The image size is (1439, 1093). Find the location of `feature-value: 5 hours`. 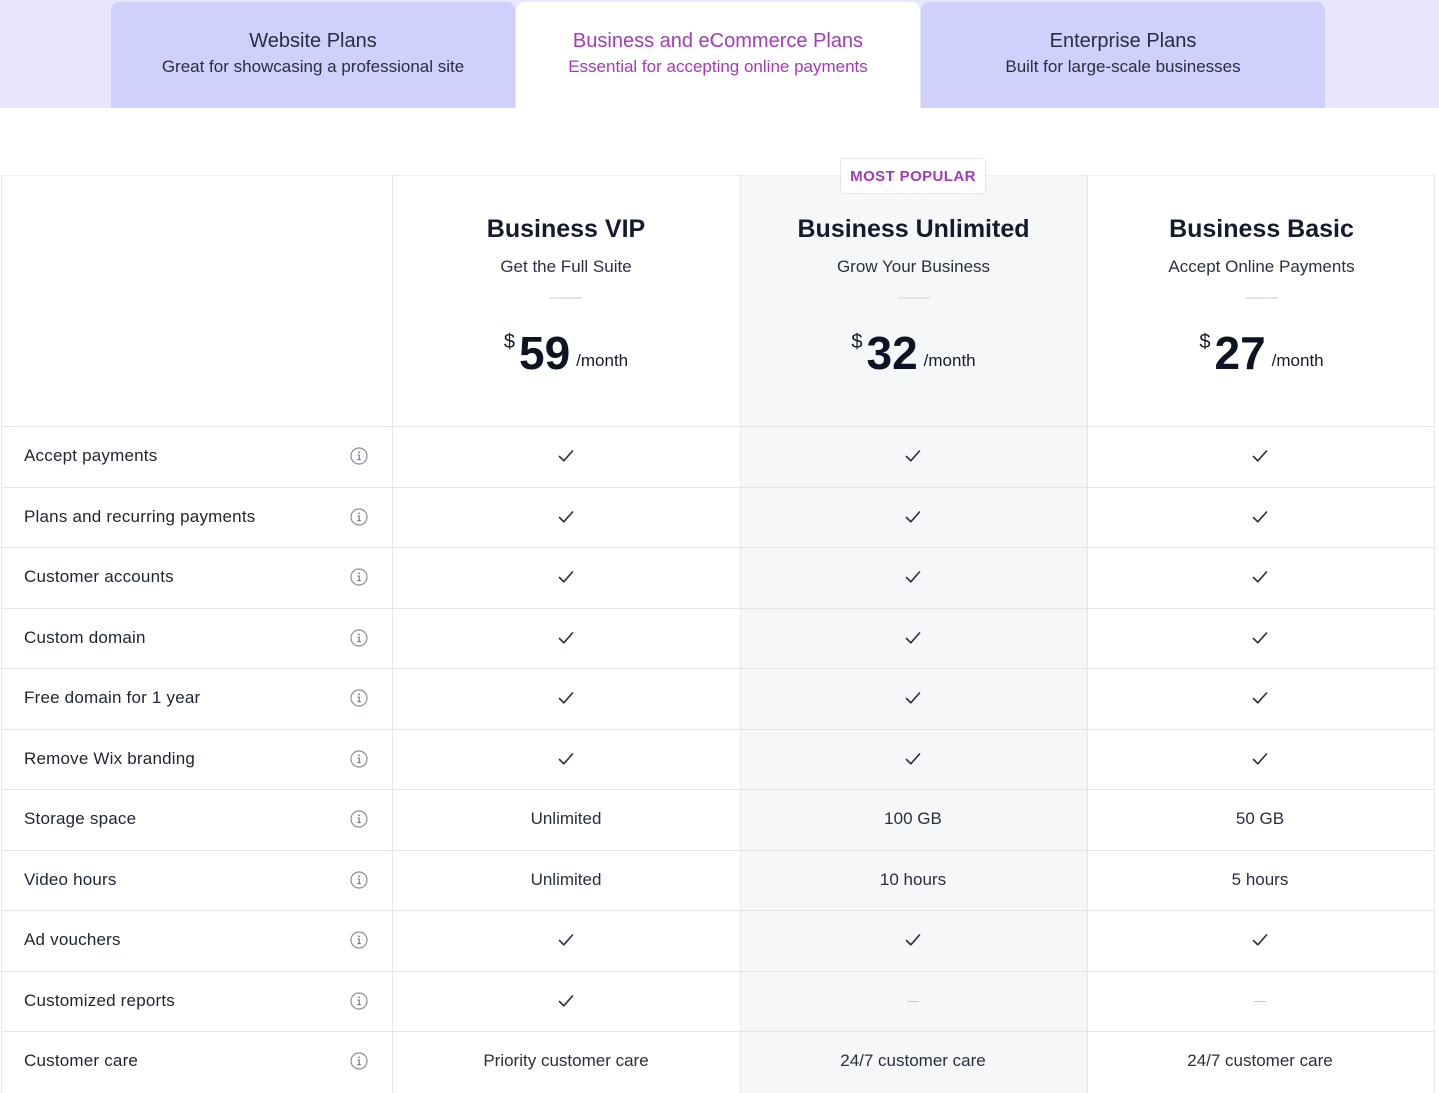

feature-value: 5 hours is located at coordinates (1260, 879).